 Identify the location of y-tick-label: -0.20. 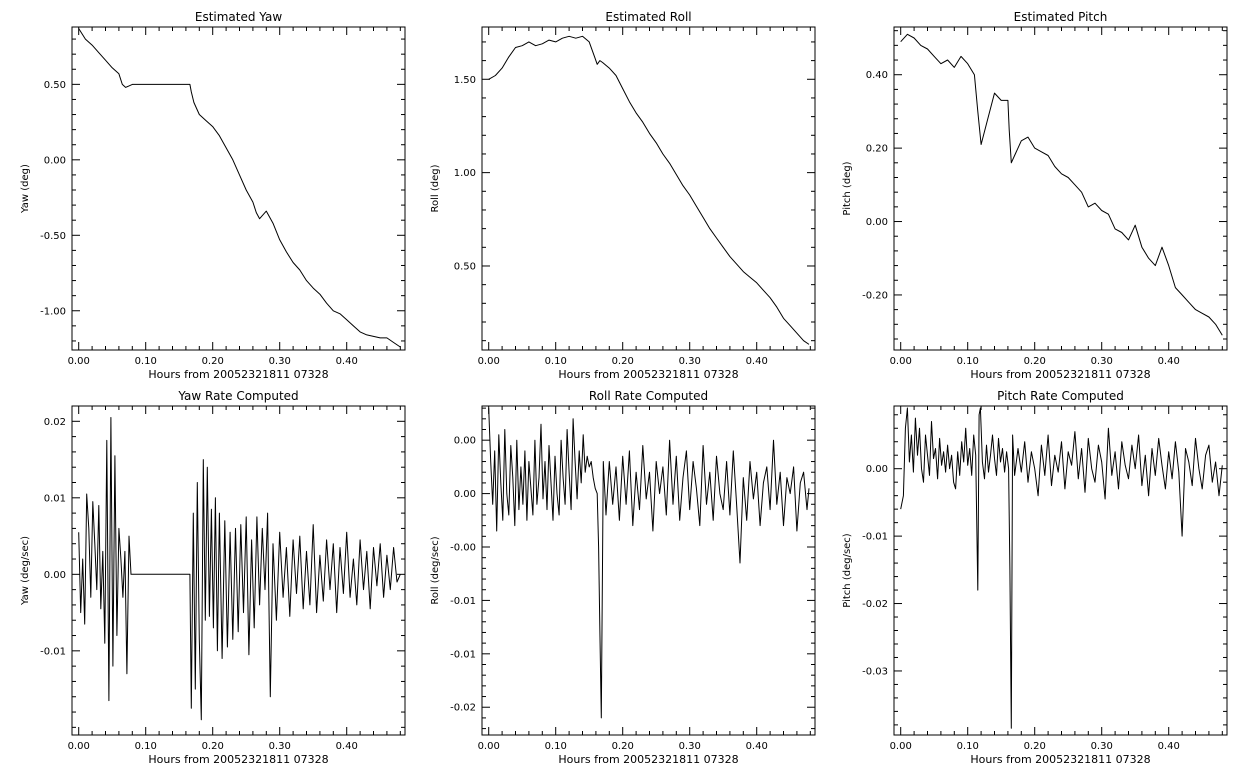
(875, 295).